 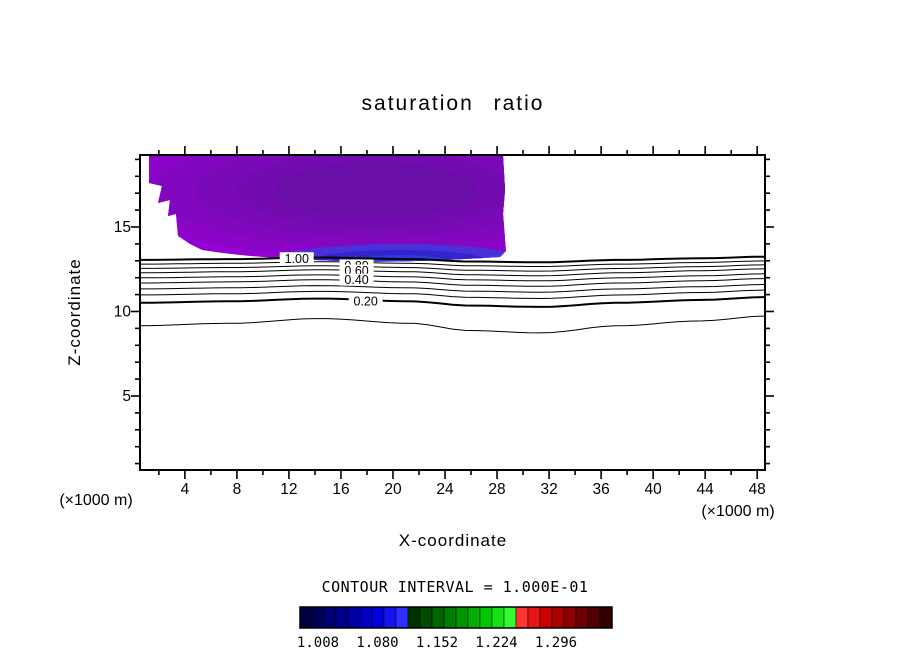 I want to click on colorbar: 1.008 1.080 1.152 1.224 1.296, so click(x=455, y=628).